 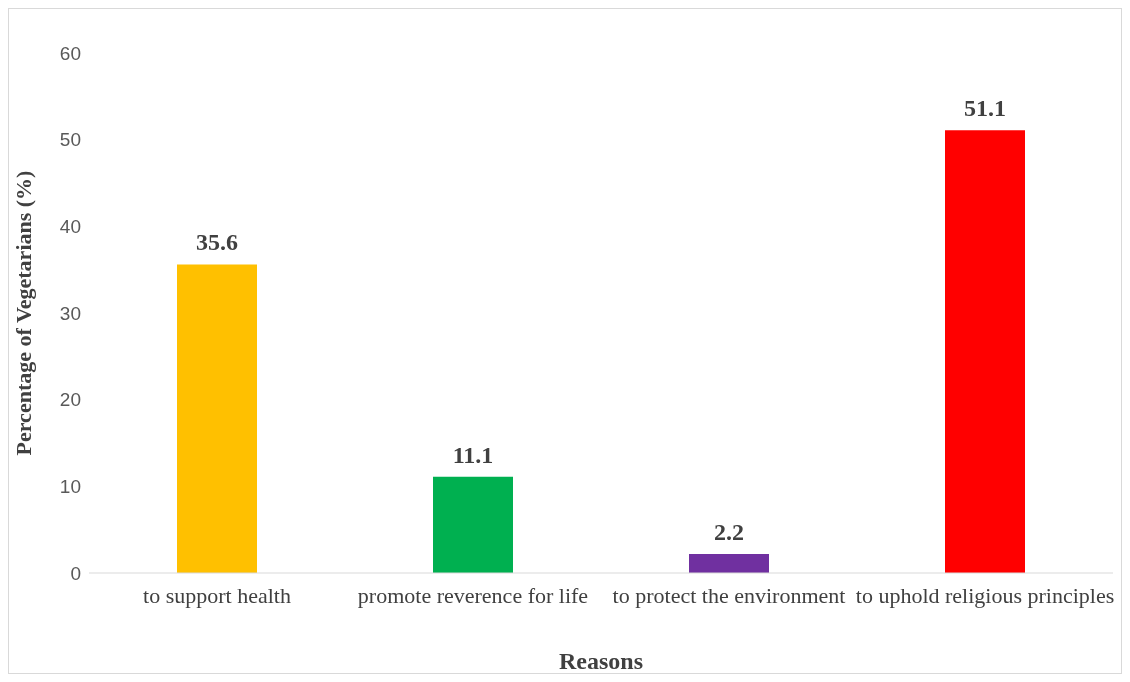 What do you see at coordinates (70, 487) in the screenshot?
I see `y-tick-label: 10` at bounding box center [70, 487].